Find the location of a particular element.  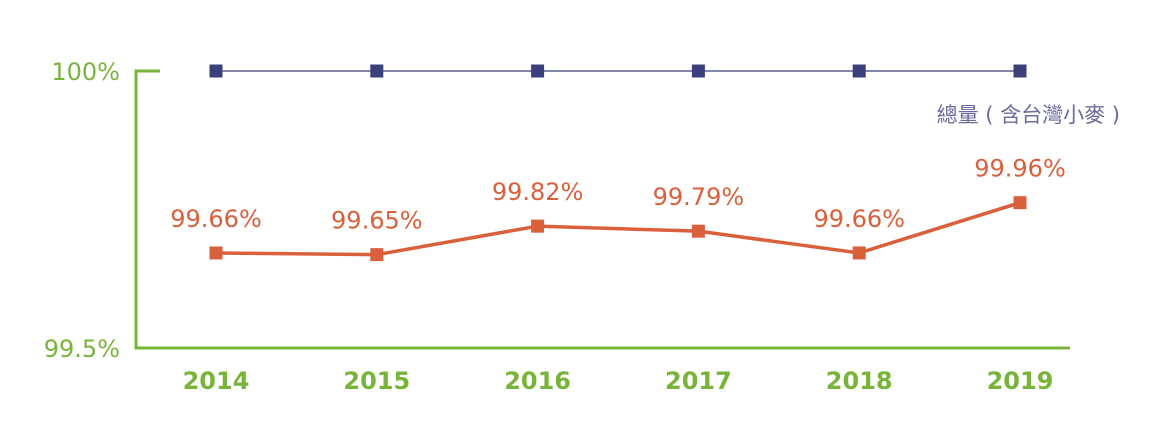

series-rate-line is located at coordinates (618, 229).